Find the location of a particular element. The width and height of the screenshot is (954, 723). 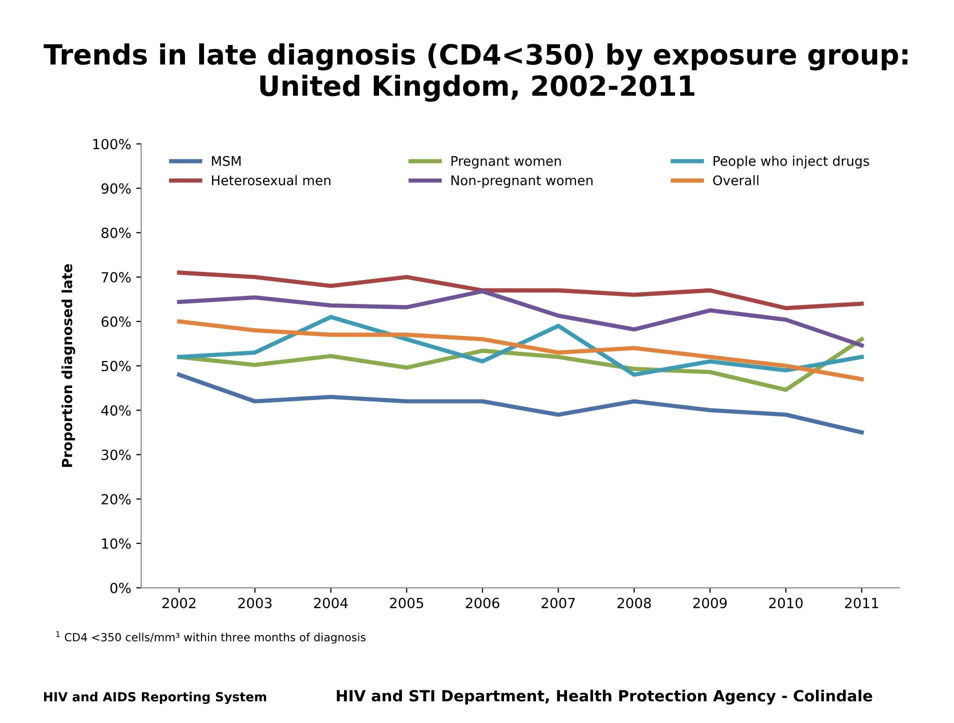

y-tick-label: 40% is located at coordinates (116, 410).